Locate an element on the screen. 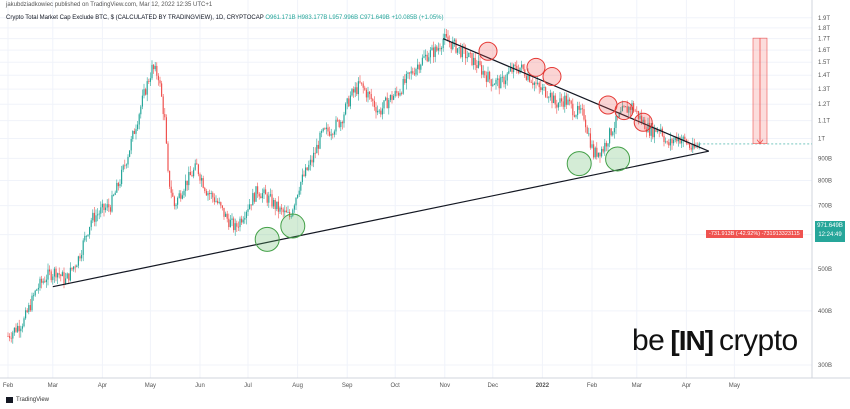  y-tick-label: 700B is located at coordinates (825, 207).